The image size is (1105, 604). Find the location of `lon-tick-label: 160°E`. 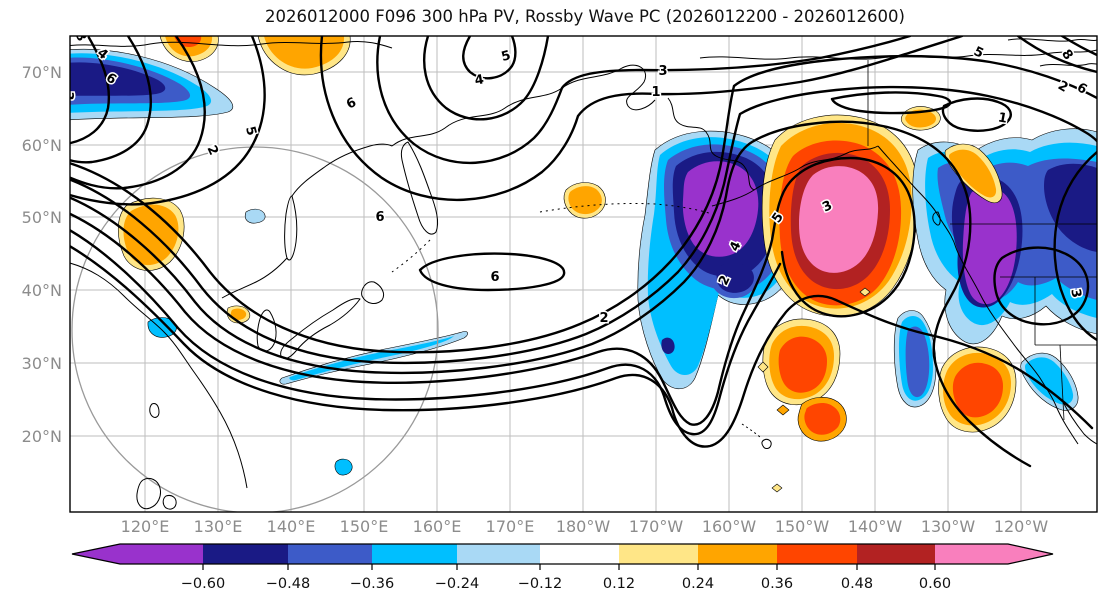

lon-tick-label: 160°E is located at coordinates (437, 526).